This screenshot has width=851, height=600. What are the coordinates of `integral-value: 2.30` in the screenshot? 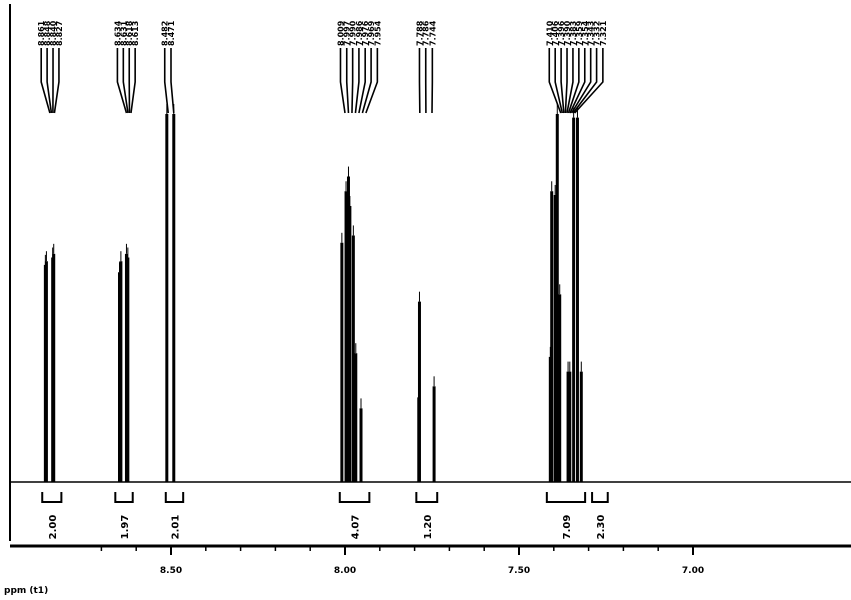 It's located at (601, 527).